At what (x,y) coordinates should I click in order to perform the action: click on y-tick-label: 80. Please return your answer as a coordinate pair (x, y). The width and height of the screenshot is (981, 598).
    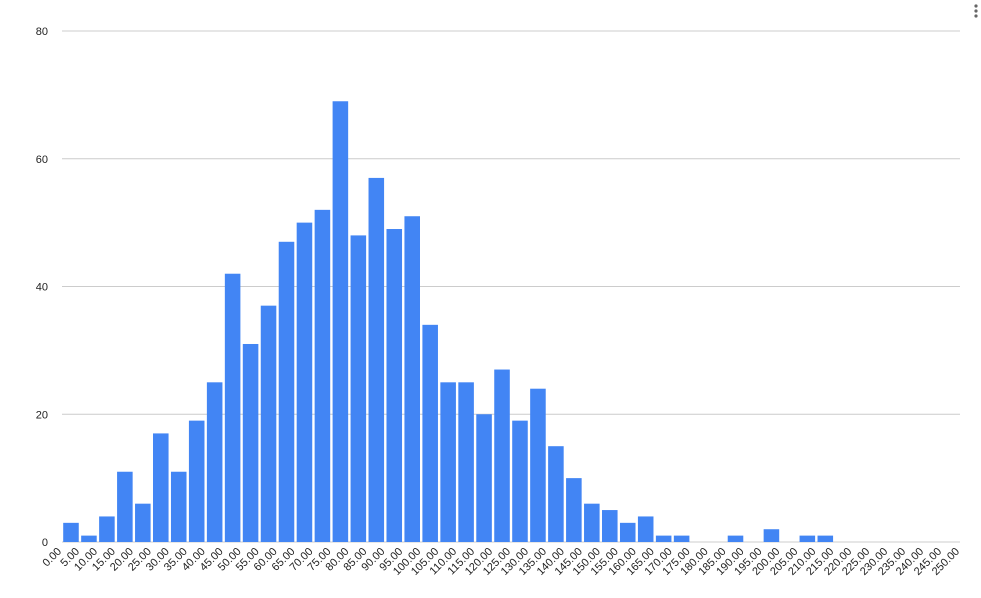
    Looking at the image, I should click on (42, 32).